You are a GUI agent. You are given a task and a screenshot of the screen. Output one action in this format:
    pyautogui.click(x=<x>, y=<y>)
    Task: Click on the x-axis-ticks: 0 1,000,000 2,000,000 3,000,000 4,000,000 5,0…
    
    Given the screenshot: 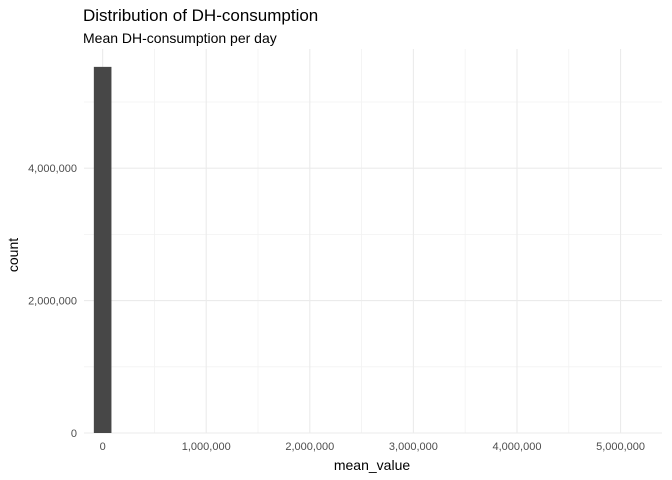 What is the action you would take?
    pyautogui.click(x=372, y=447)
    